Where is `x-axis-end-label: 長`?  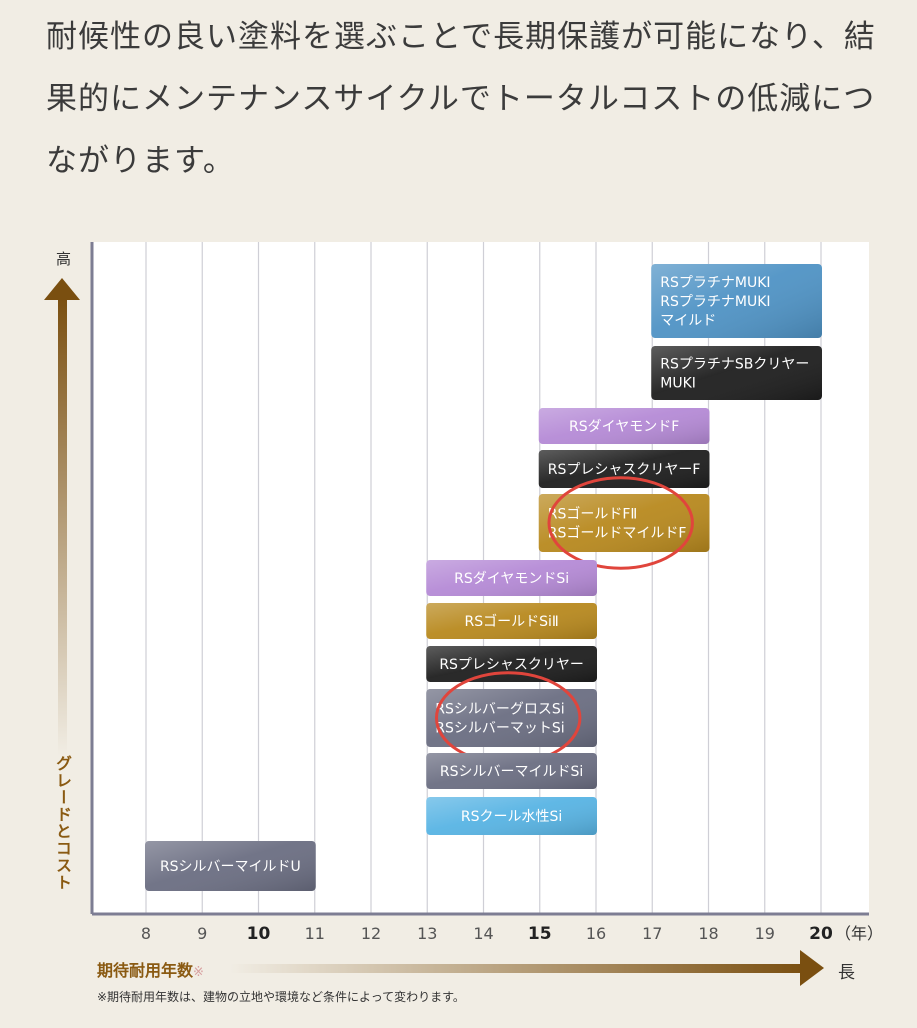
x-axis-end-label: 長 is located at coordinates (846, 973).